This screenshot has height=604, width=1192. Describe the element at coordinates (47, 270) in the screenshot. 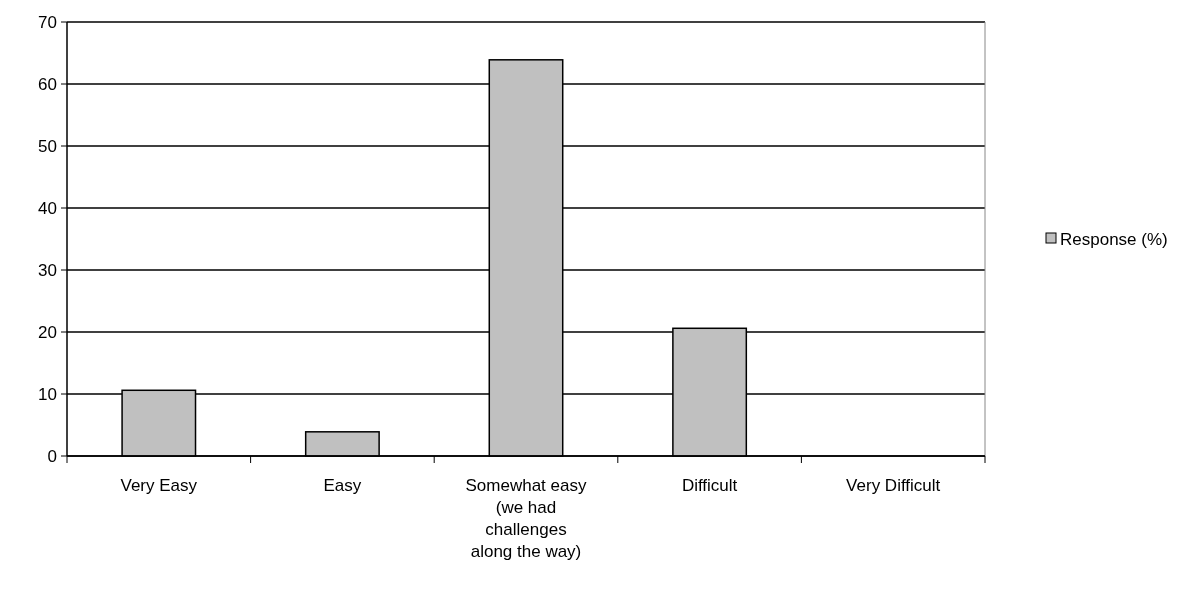

I see `y-tick-label: 30` at that location.